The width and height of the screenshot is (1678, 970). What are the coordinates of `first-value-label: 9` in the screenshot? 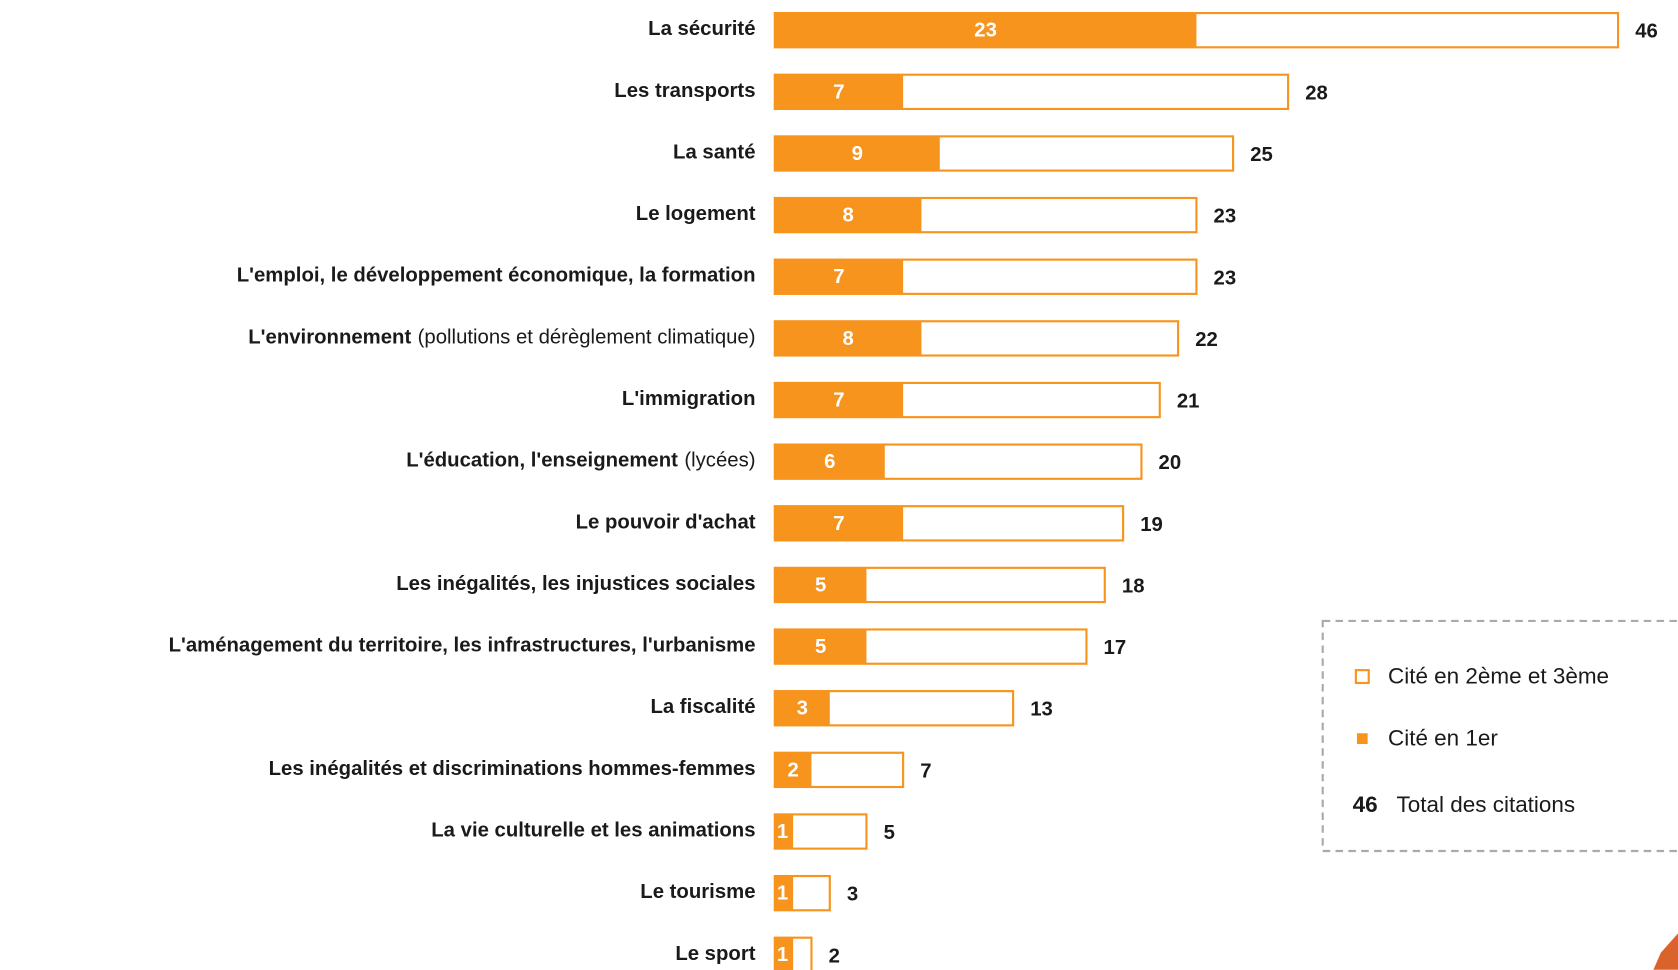 It's located at (857, 154).